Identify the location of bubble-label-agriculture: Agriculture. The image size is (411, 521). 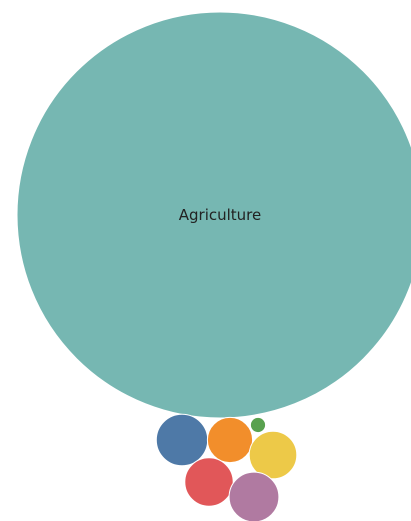
(220, 215).